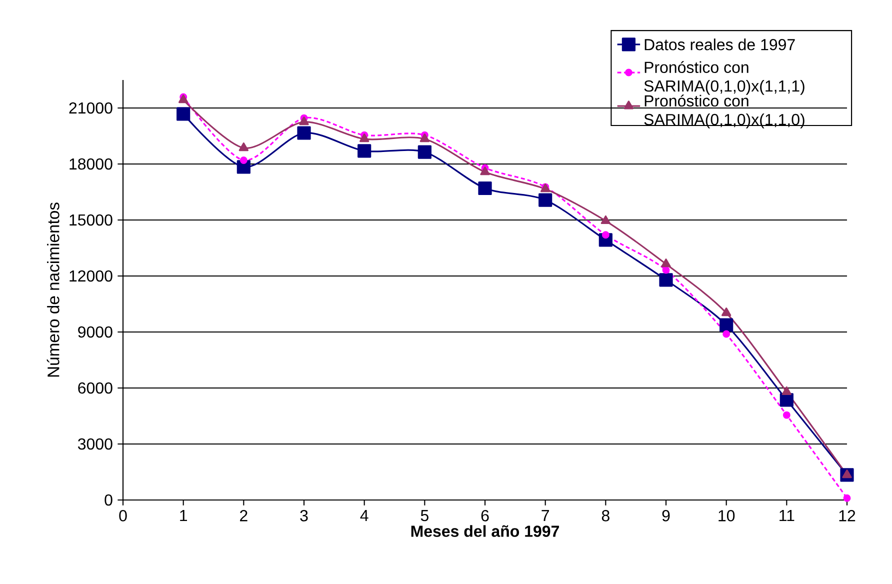  Describe the element at coordinates (91, 276) in the screenshot. I see `y-tick-label: 12000` at that location.